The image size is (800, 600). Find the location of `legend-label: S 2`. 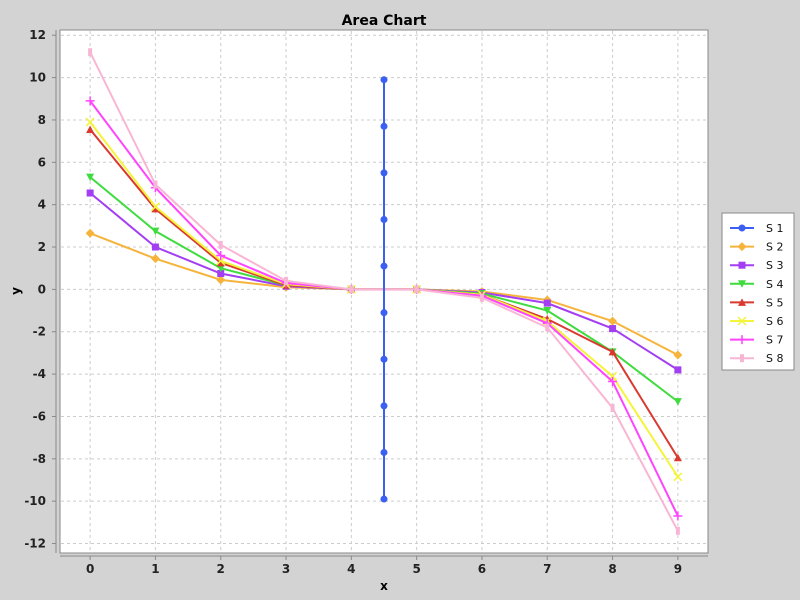

legend-label: S 2 is located at coordinates (774, 247).